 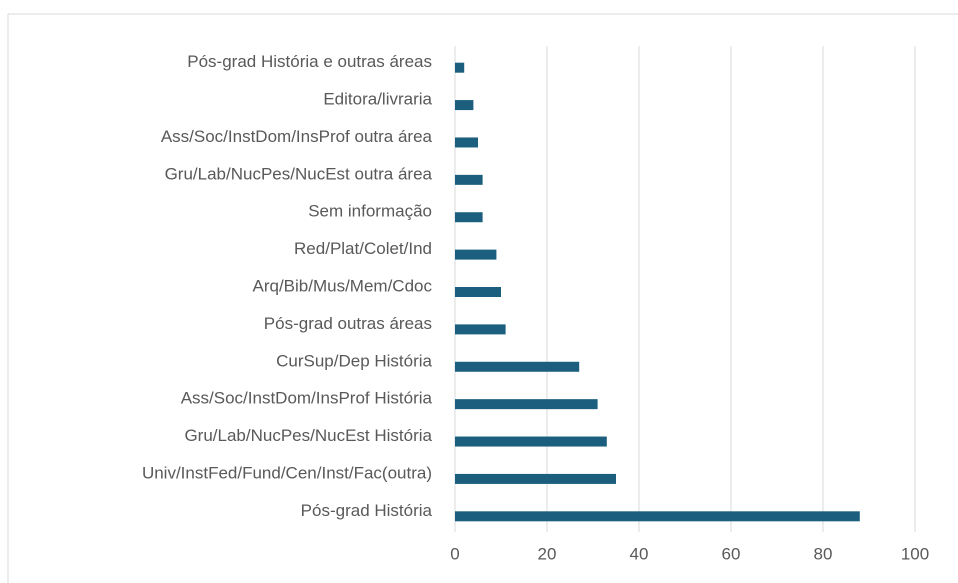 What do you see at coordinates (915, 553) in the screenshot?
I see `x-tick-label: 100` at bounding box center [915, 553].